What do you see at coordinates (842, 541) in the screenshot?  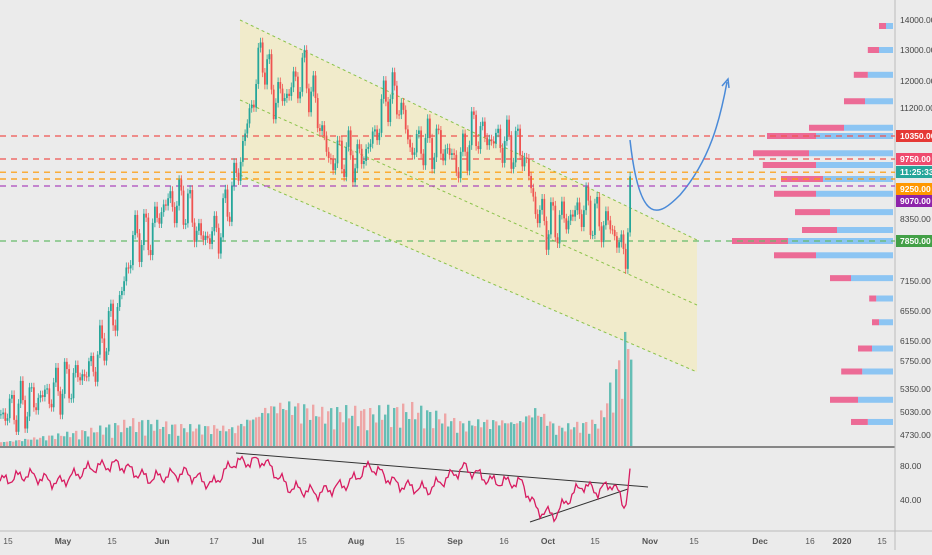 I see `time-axis-label: 2020` at bounding box center [842, 541].